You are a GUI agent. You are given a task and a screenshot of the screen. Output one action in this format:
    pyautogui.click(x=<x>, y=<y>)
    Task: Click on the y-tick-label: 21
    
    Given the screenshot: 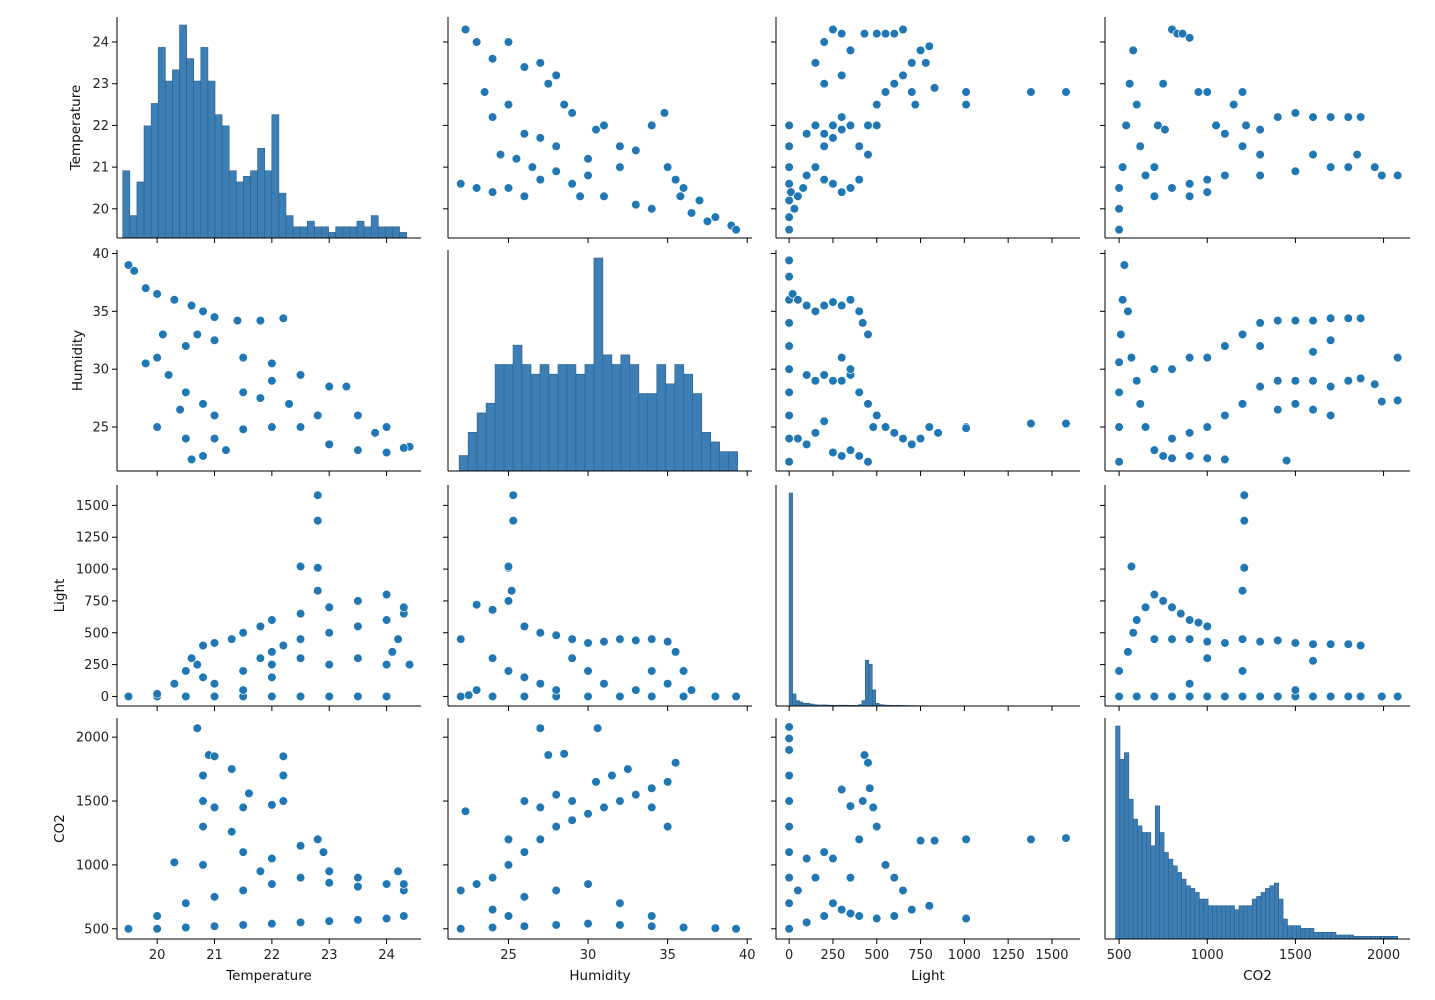 What is the action you would take?
    pyautogui.click(x=100, y=168)
    